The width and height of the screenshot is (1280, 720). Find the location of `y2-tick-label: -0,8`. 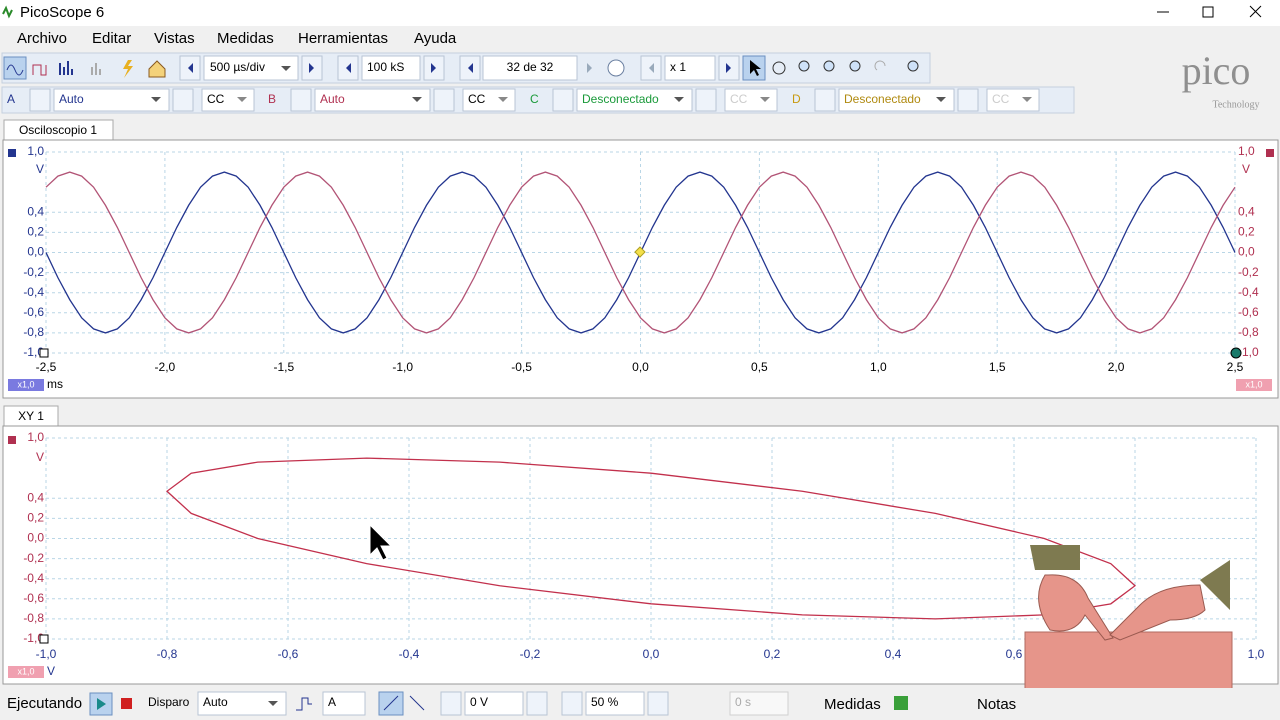

y2-tick-label: -0,8 is located at coordinates (1248, 332).